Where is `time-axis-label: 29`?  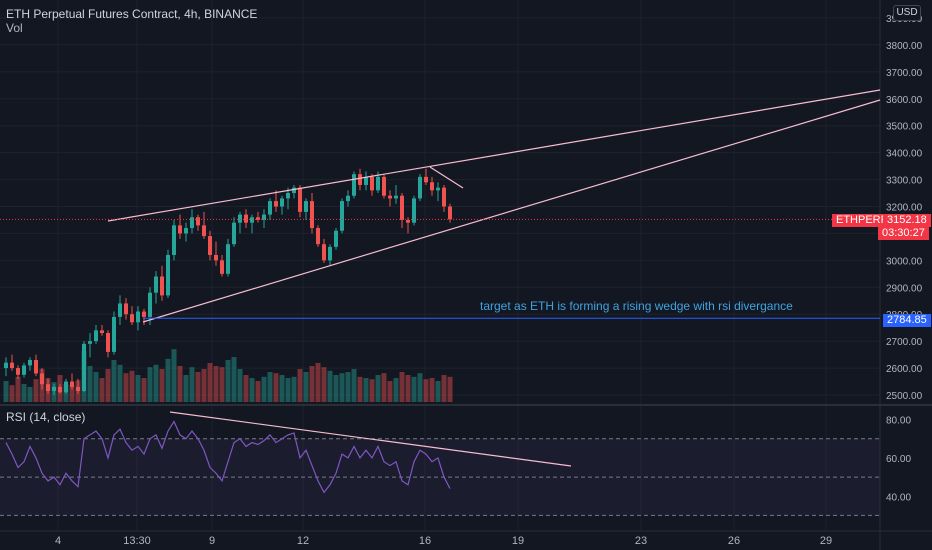
time-axis-label: 29 is located at coordinates (826, 541).